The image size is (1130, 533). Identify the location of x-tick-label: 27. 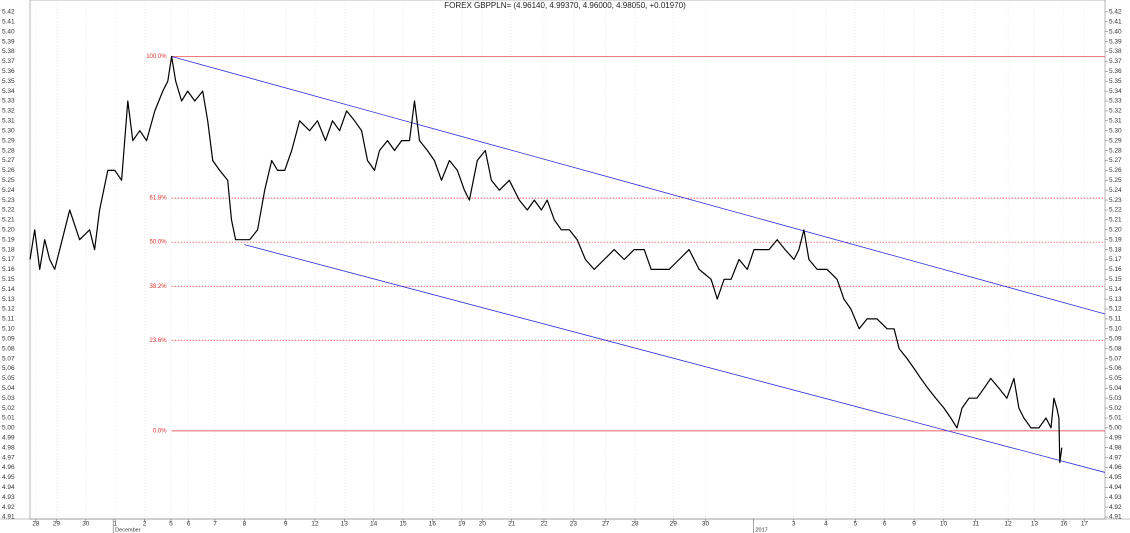
(606, 524).